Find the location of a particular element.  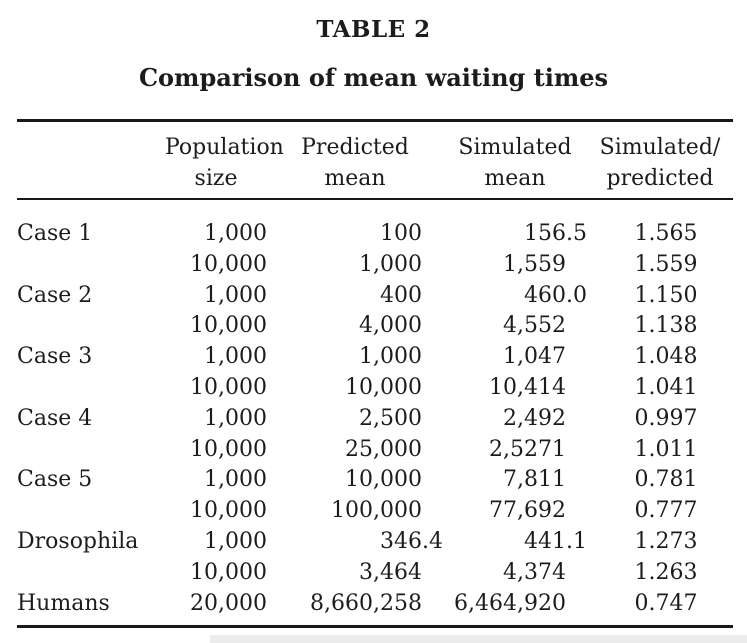

ratio-value: 1.150 is located at coordinates (666, 295).